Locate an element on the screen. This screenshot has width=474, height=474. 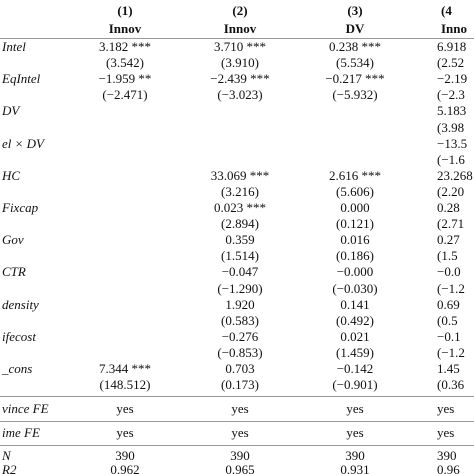
statistic: (2.52 is located at coordinates (451, 63).